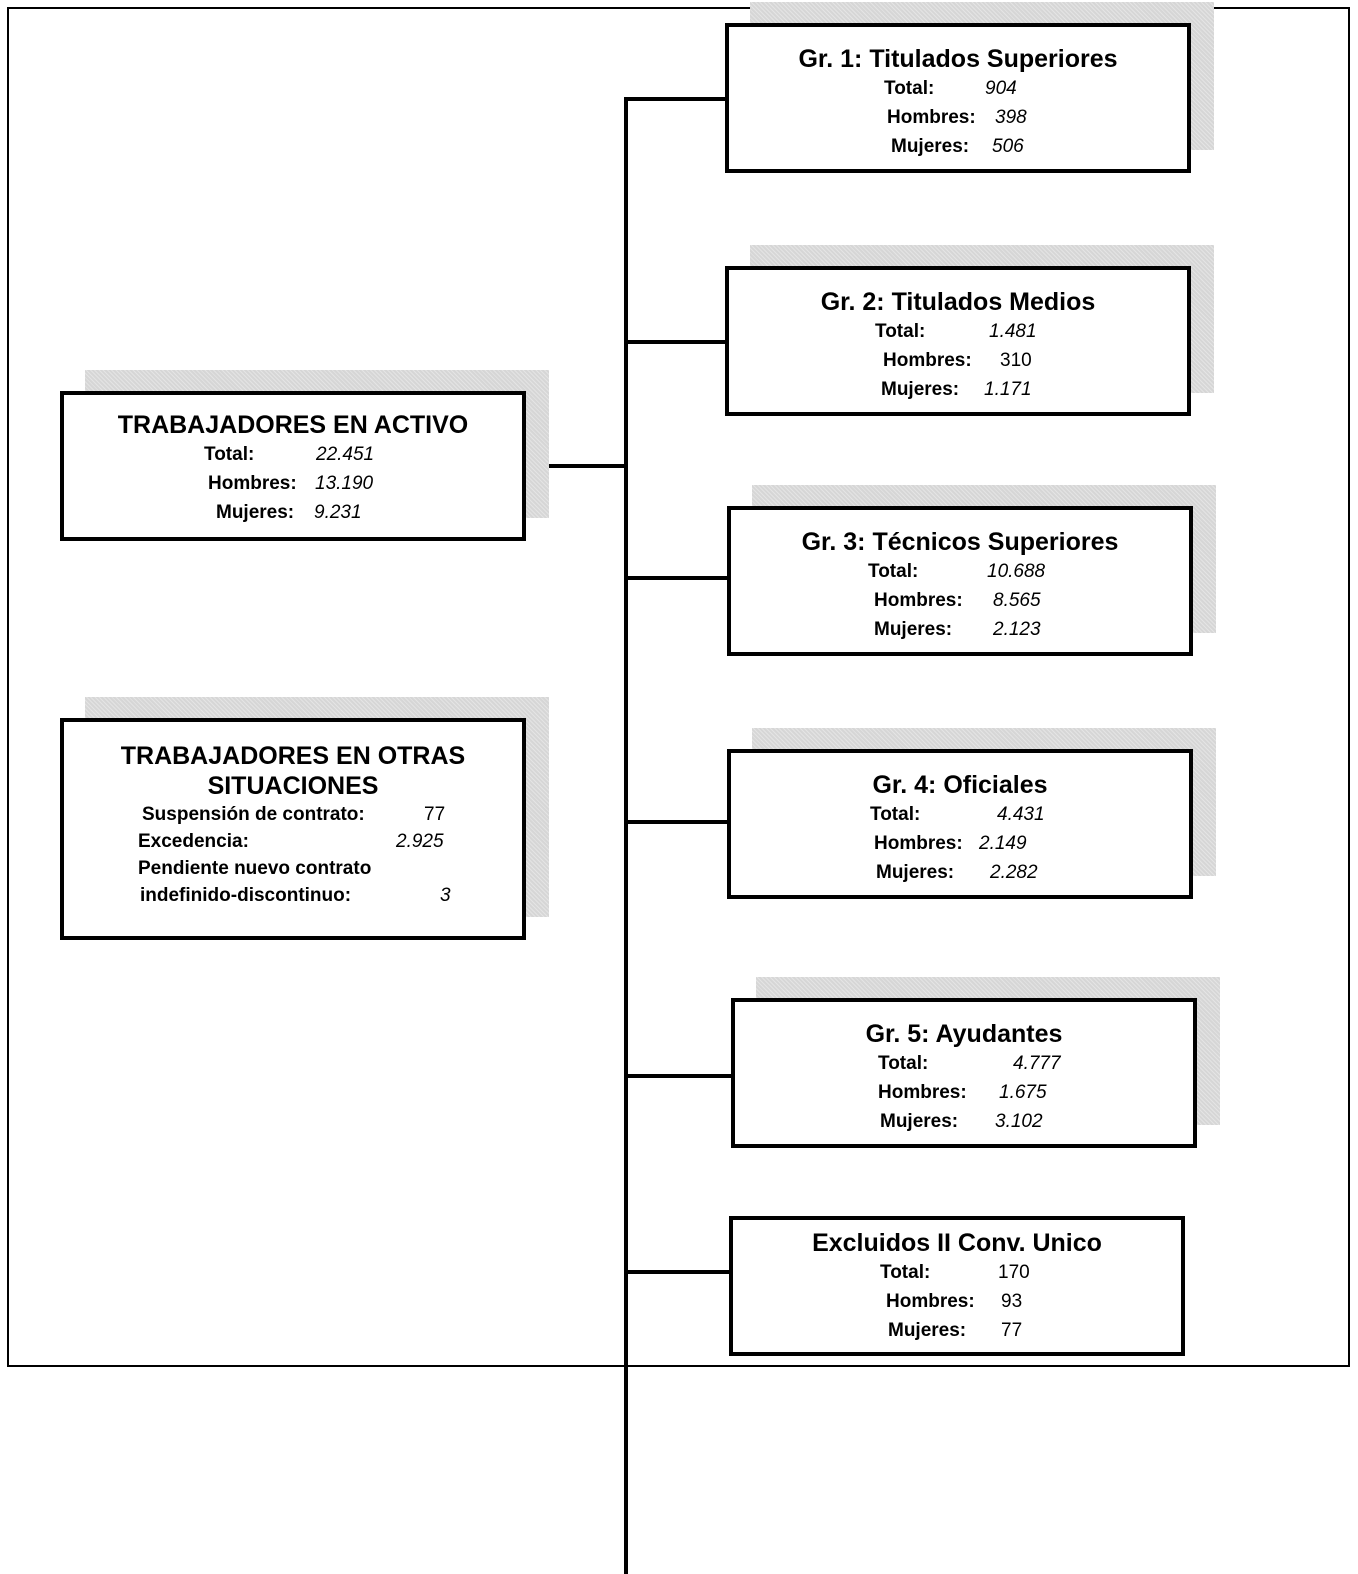 The width and height of the screenshot is (1358, 1574). What do you see at coordinates (1013, 331) in the screenshot?
I see `group-total-value: 1.481` at bounding box center [1013, 331].